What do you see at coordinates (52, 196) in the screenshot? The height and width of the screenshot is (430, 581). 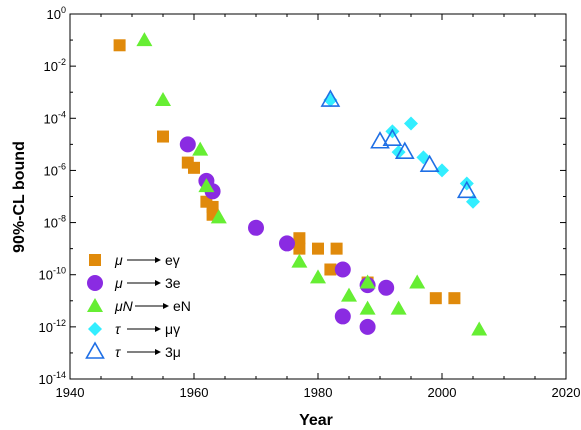 I see `y-tick-labels: 10⁻¹⁴ 10⁻¹² 10⁻¹⁰ 10⁻⁸ 10⁻⁶ 10⁻⁴ 10⁻² 10⁰` at bounding box center [52, 196].